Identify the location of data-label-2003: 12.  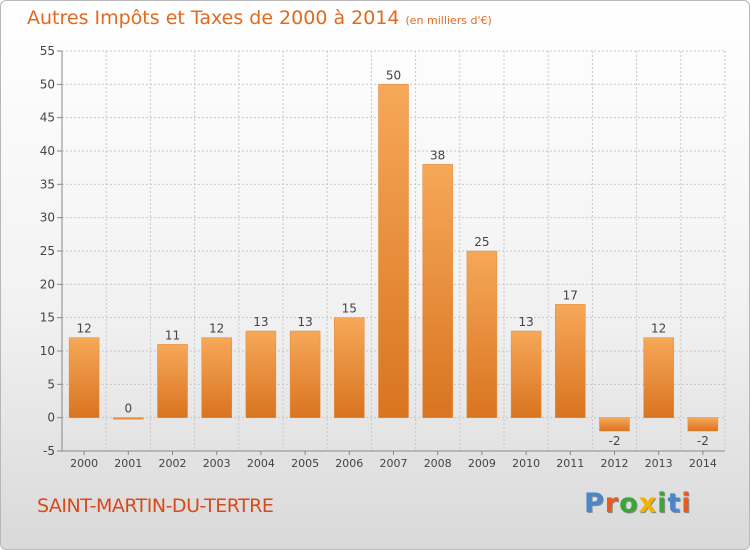
(216, 329).